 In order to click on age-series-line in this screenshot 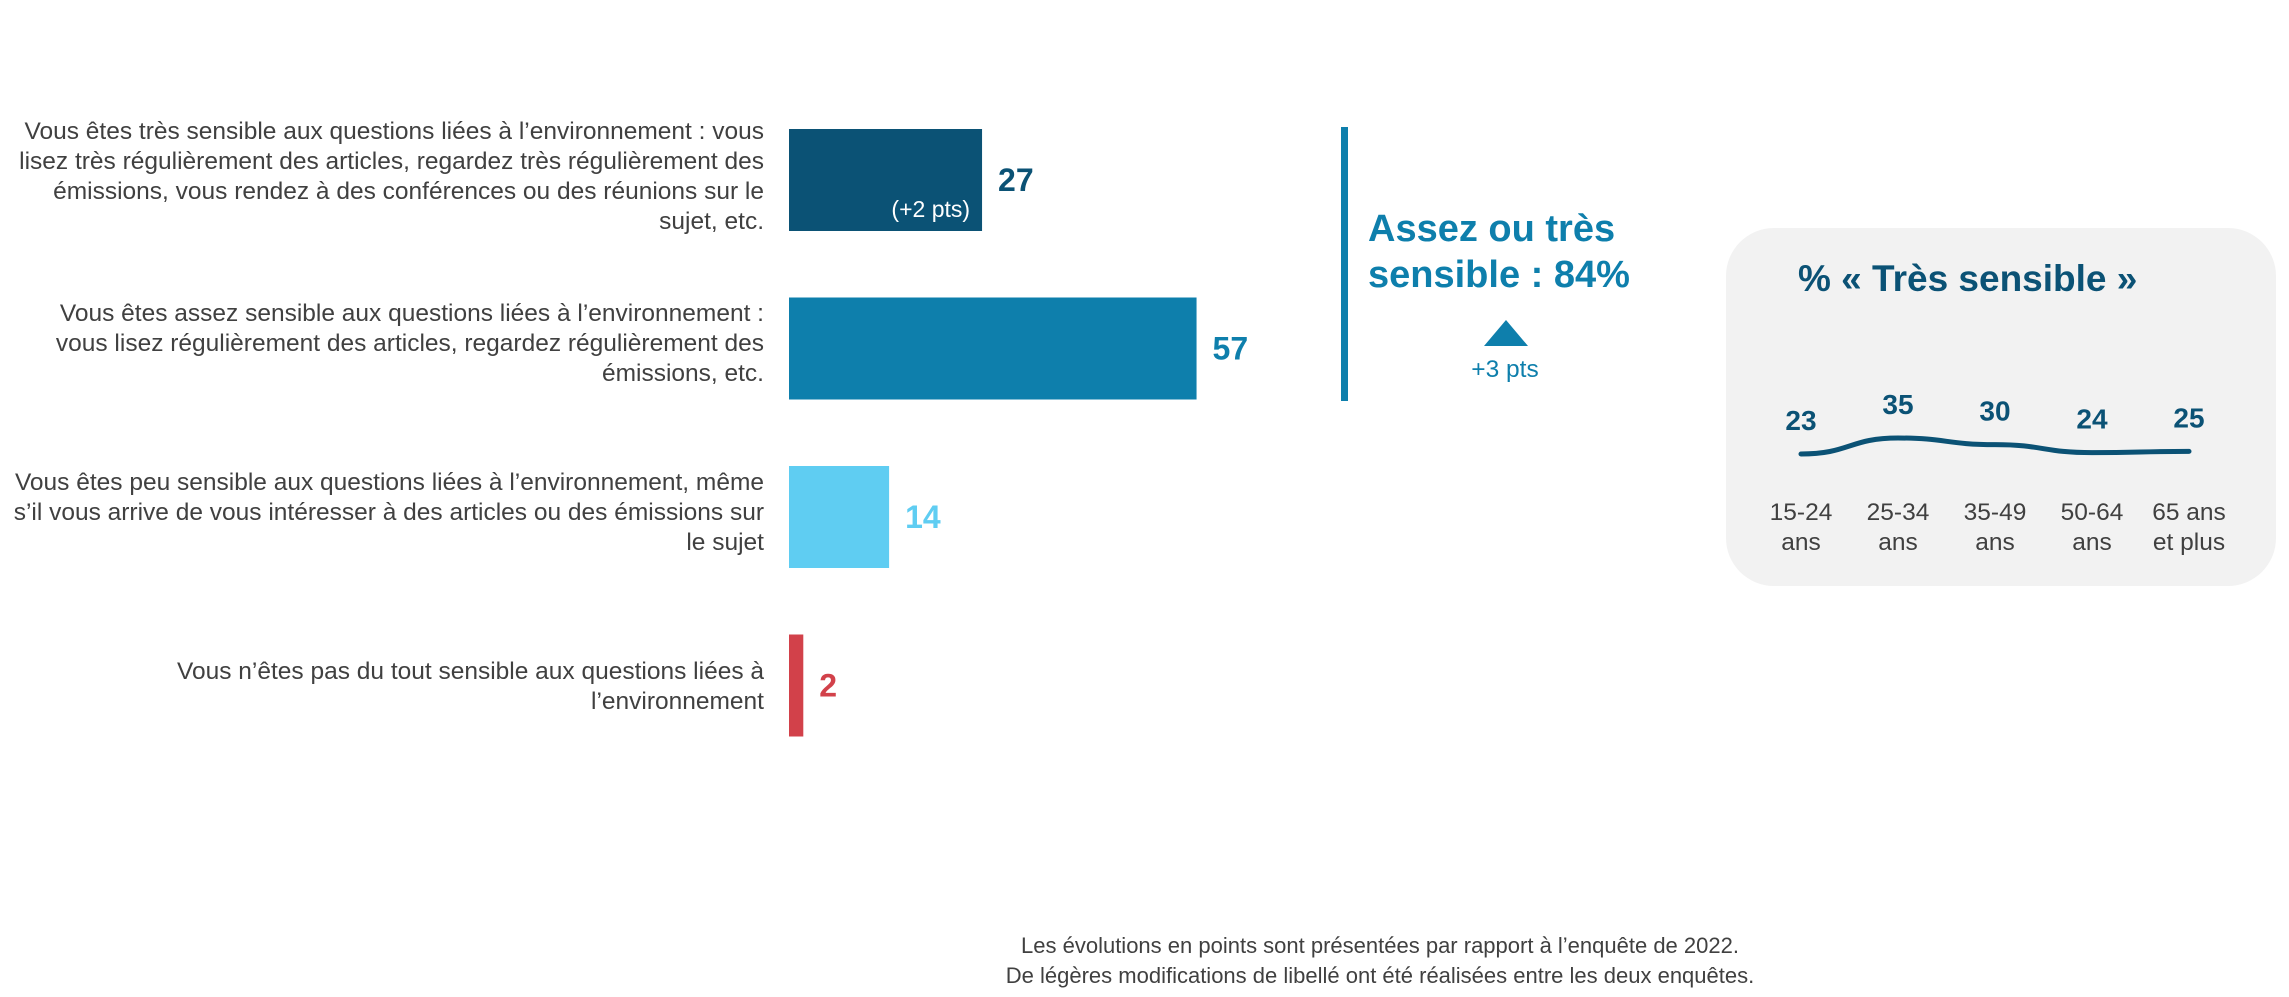, I will do `click(1995, 446)`.